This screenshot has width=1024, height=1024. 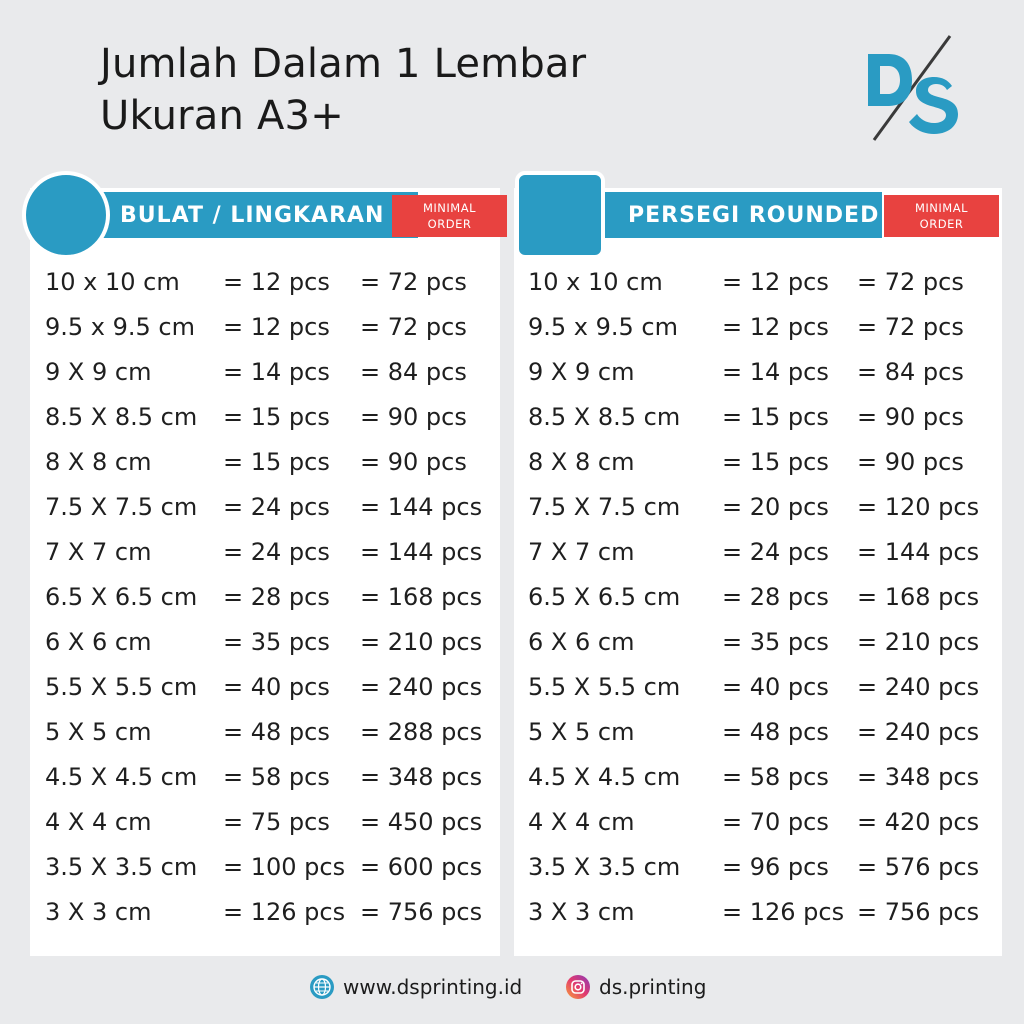 I want to click on title-line-1: Jumlah Dalam 1 Lembar, so click(x=343, y=64).